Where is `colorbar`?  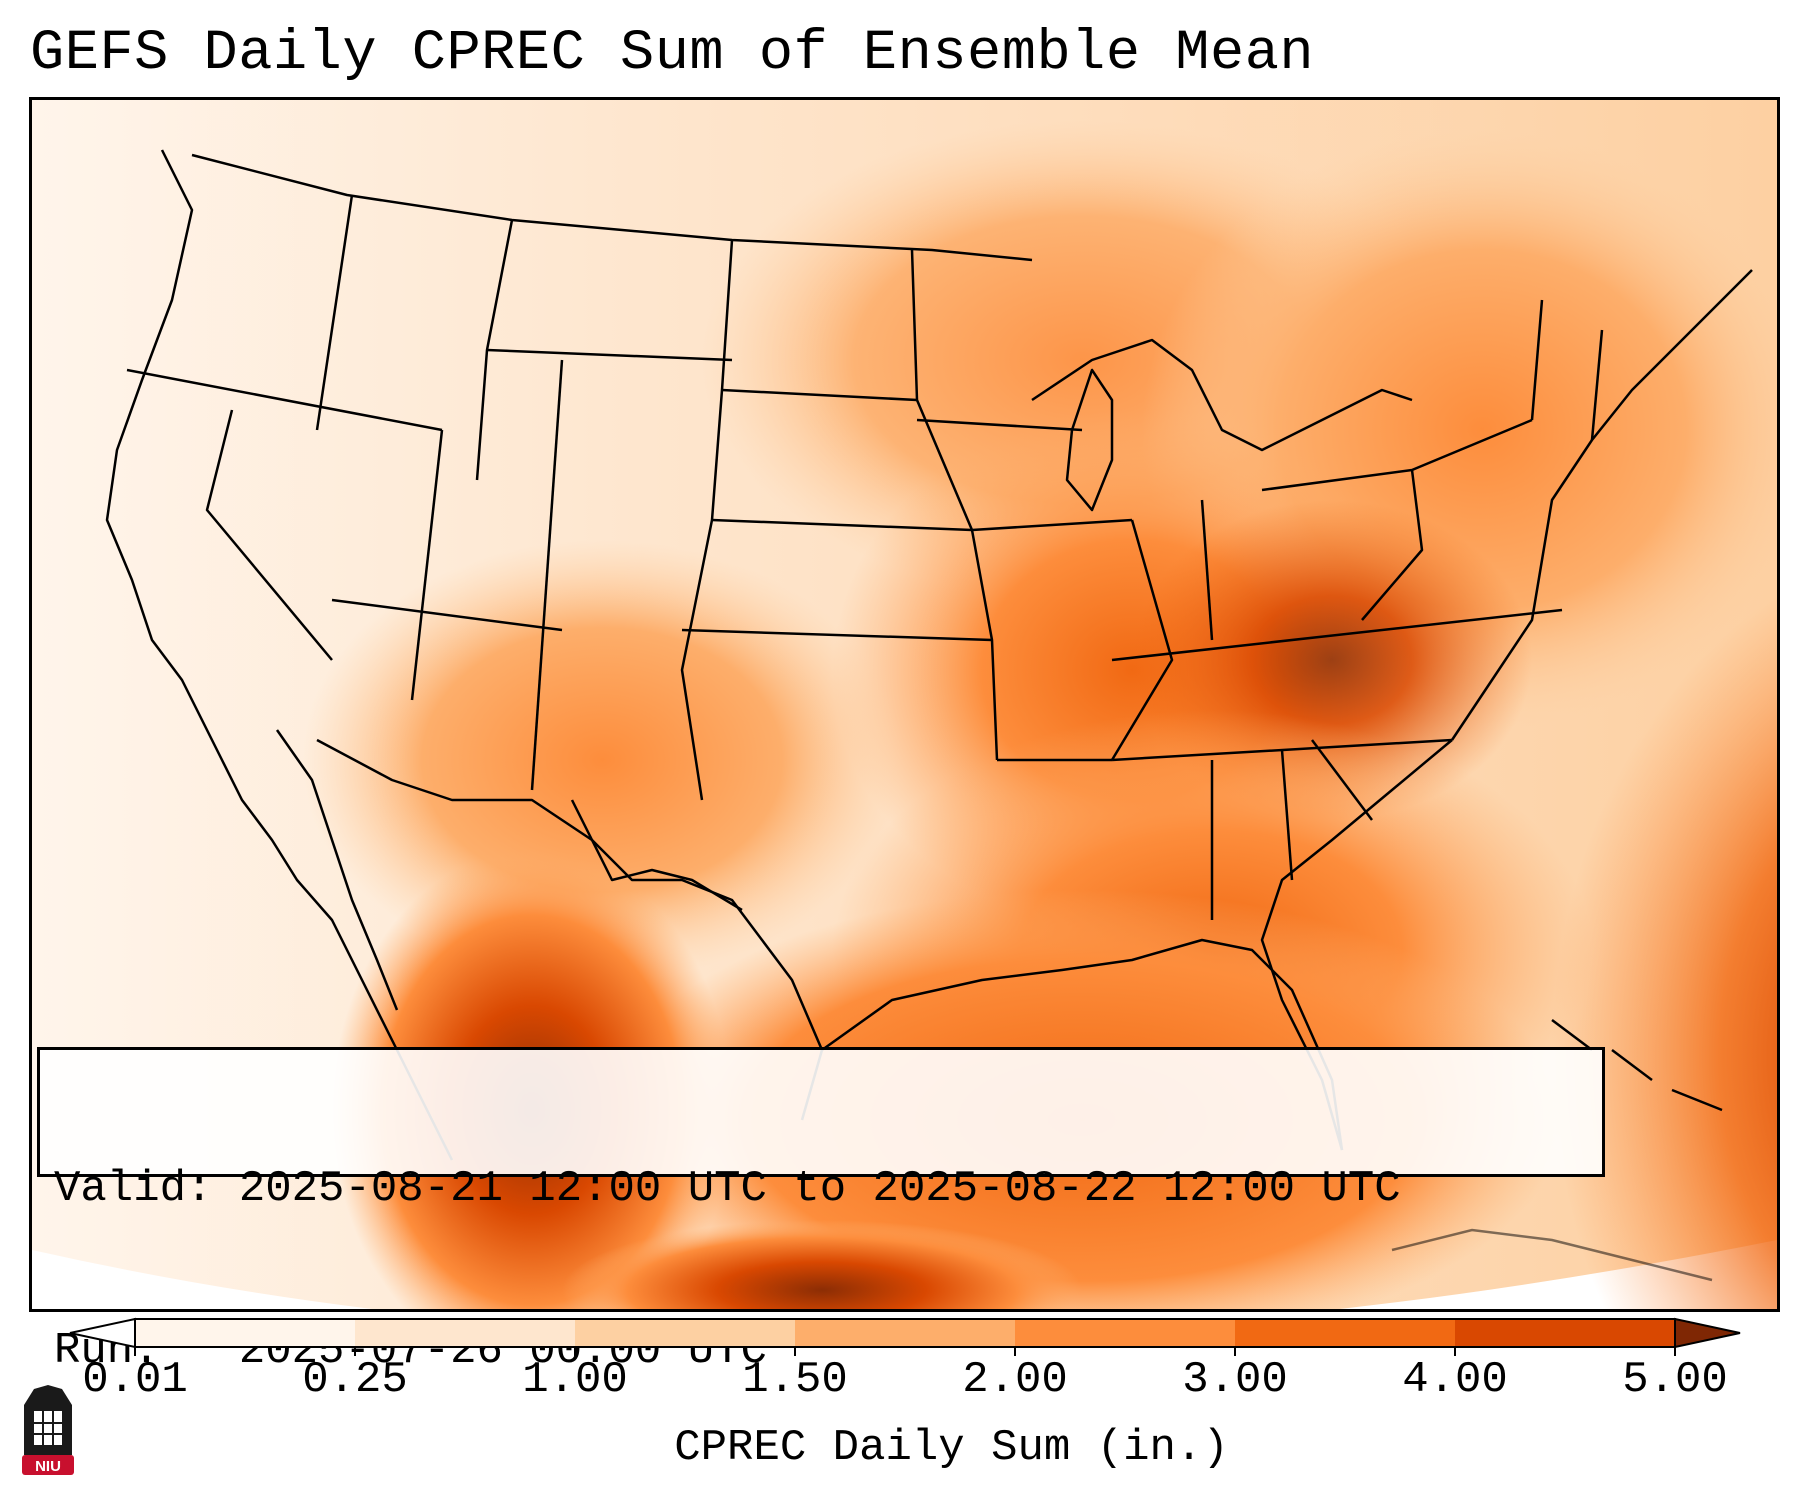 colorbar is located at coordinates (905, 1336).